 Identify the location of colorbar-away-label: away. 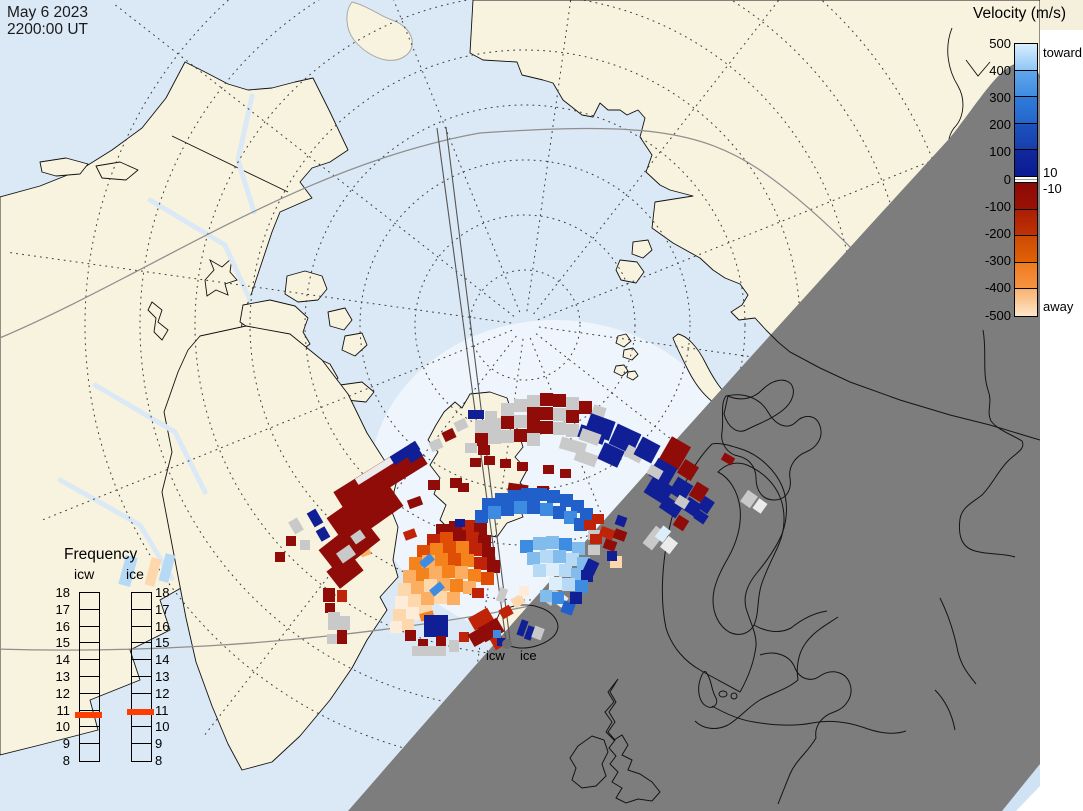
(1058, 306).